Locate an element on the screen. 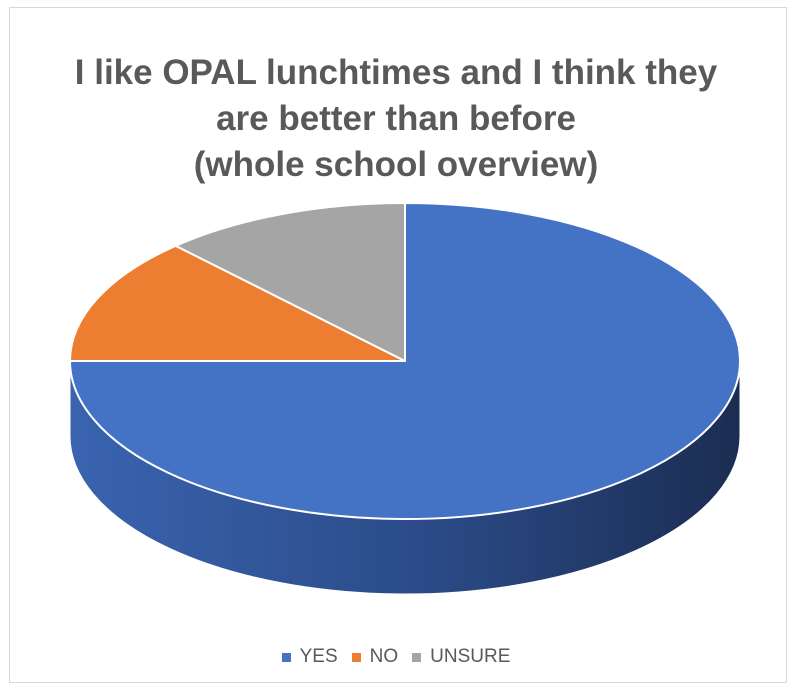 The height and width of the screenshot is (686, 792). legend-item-yes: YES is located at coordinates (309, 657).